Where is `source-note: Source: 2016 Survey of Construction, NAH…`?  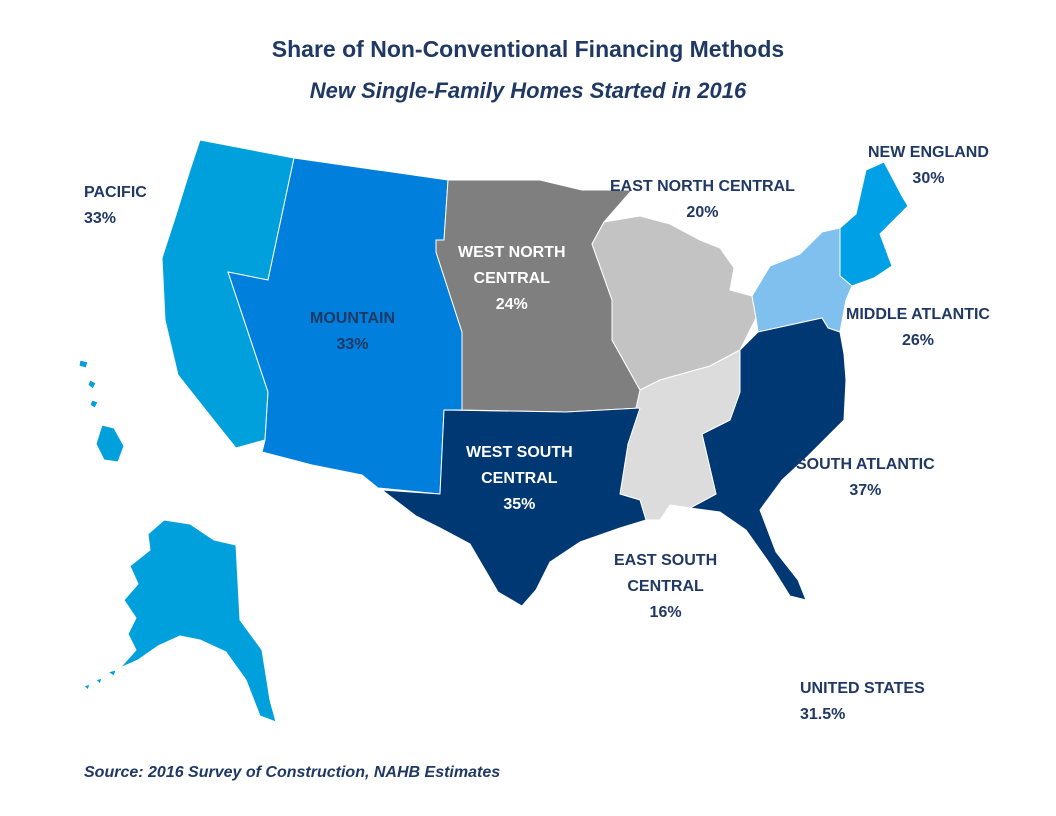 source-note: Source: 2016 Survey of Construction, NAH… is located at coordinates (292, 772).